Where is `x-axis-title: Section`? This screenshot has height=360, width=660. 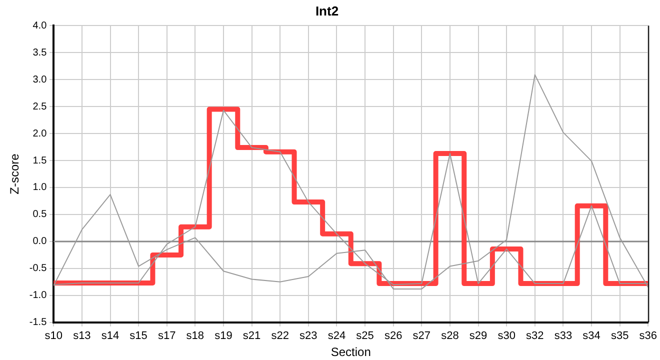
x-axis-title: Section is located at coordinates (350, 352).